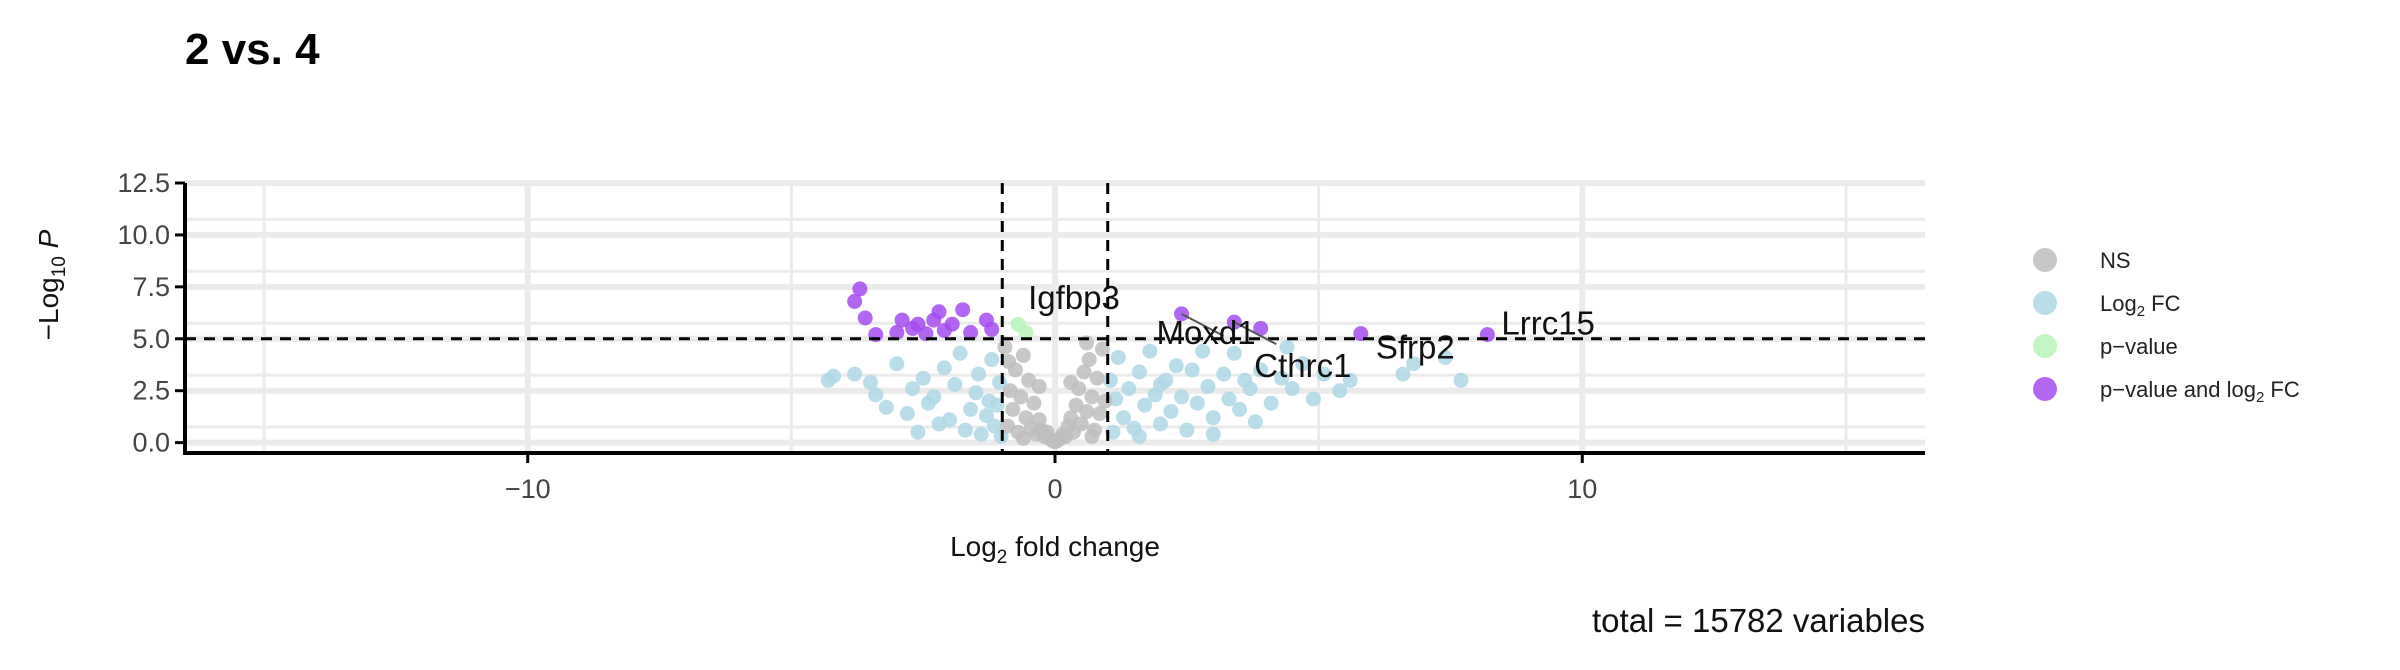 The image size is (2400, 670). Describe the element at coordinates (2139, 346) in the screenshot. I see `legend-label-p: p−value` at that location.